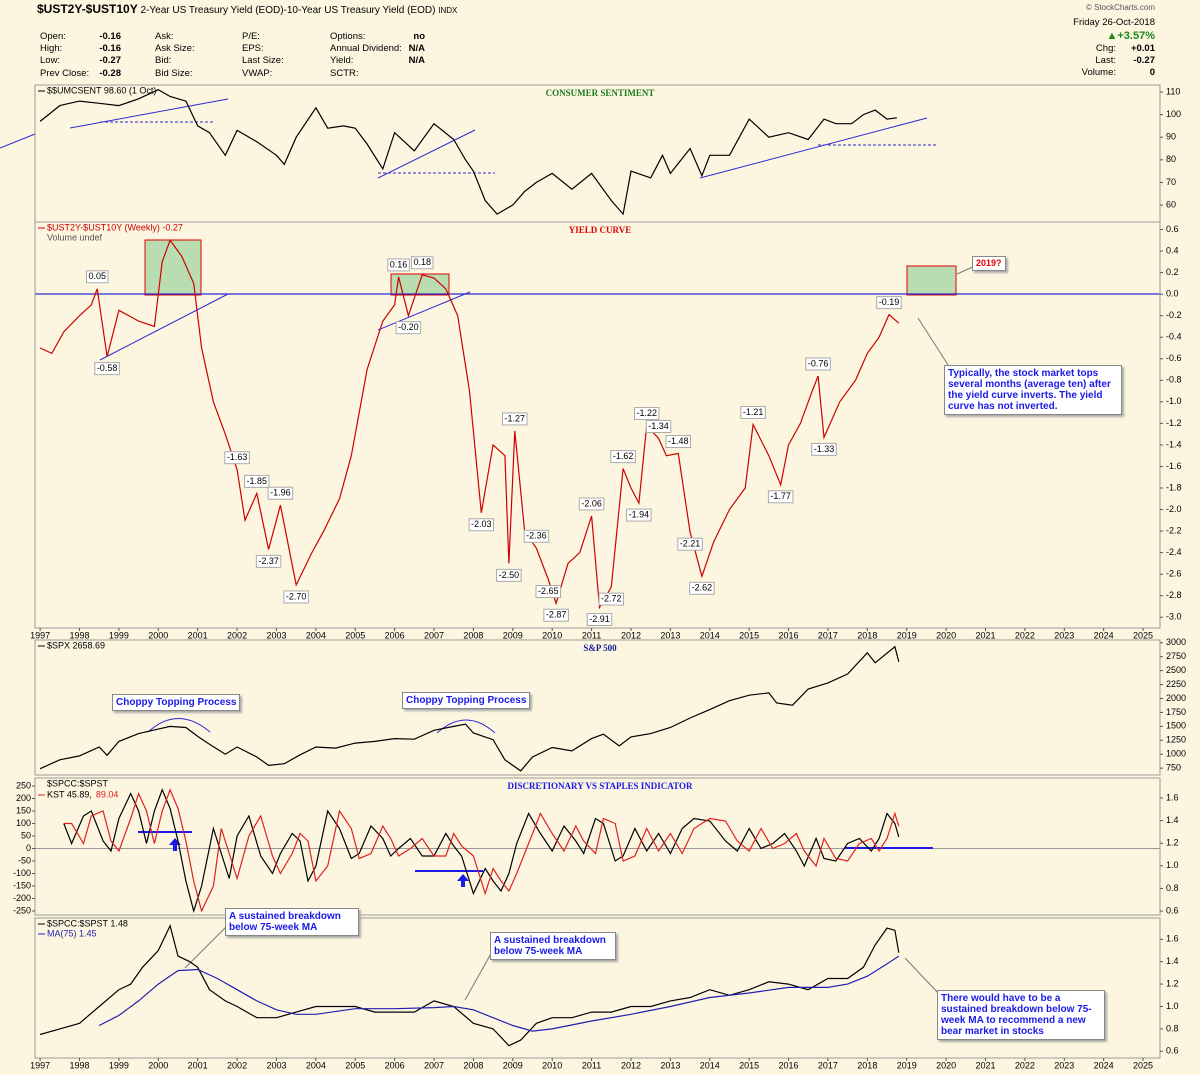 This screenshot has height=1075, width=1200. What do you see at coordinates (1172, 1028) in the screenshot?
I see `y-tick-label: 0.8` at bounding box center [1172, 1028].